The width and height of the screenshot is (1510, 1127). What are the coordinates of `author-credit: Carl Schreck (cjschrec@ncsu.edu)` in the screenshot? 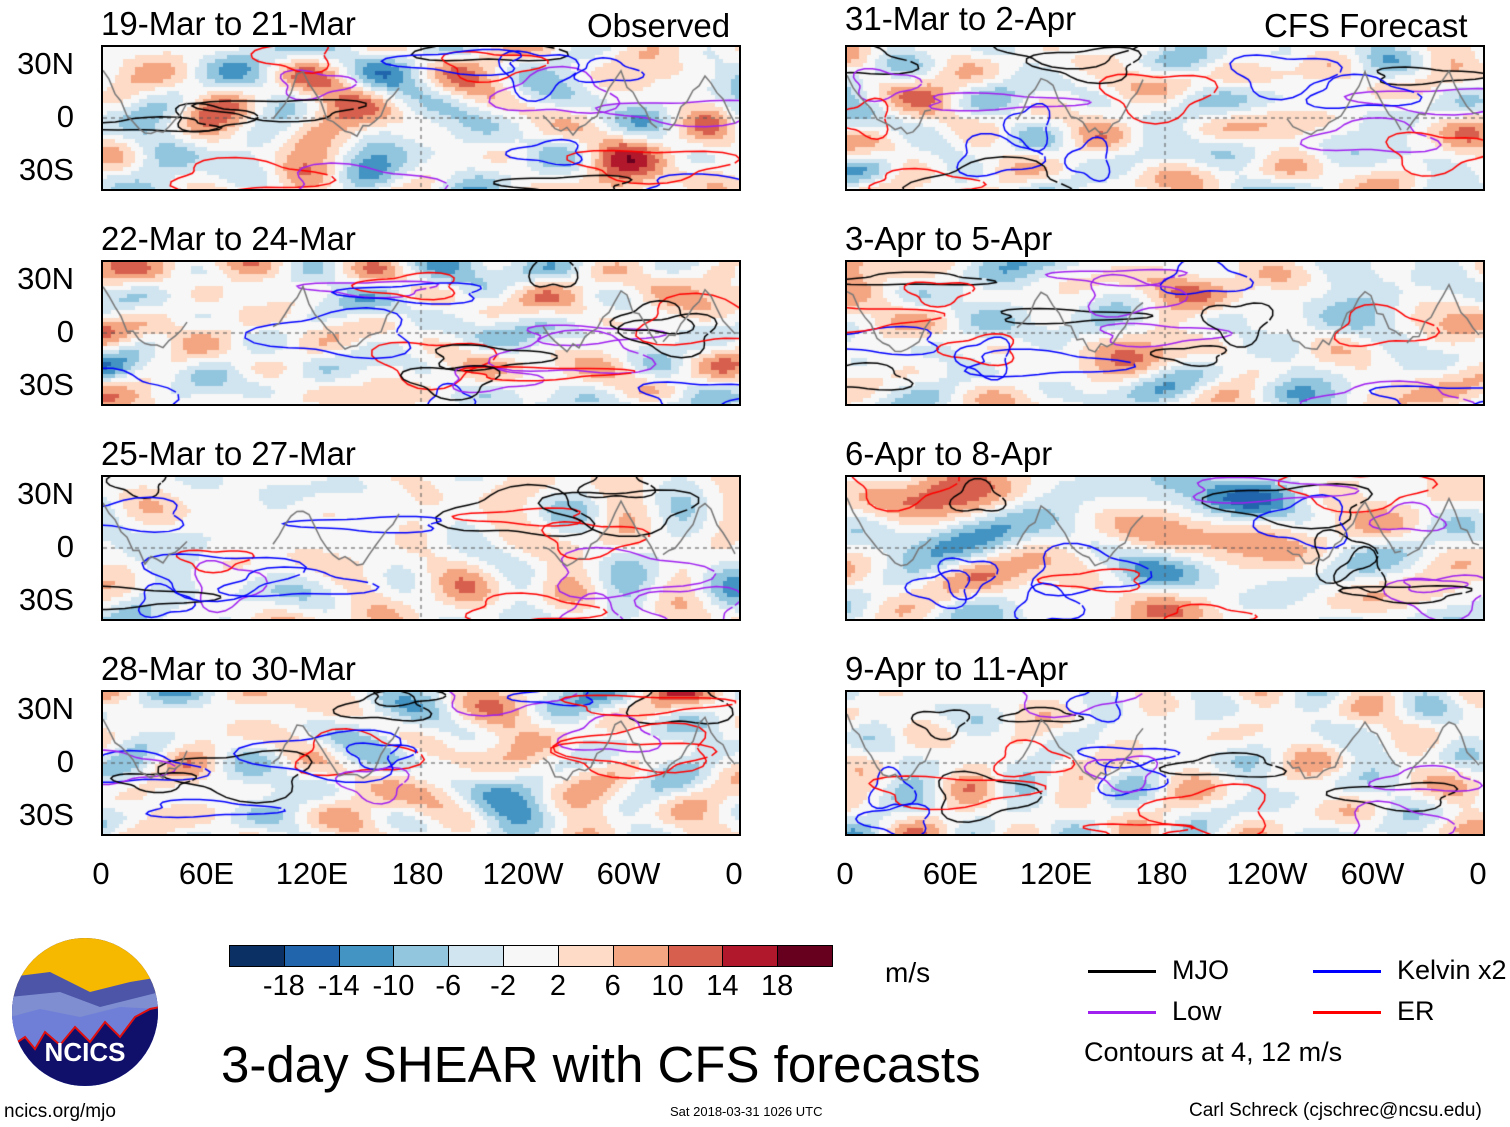 It's located at (1335, 1110).